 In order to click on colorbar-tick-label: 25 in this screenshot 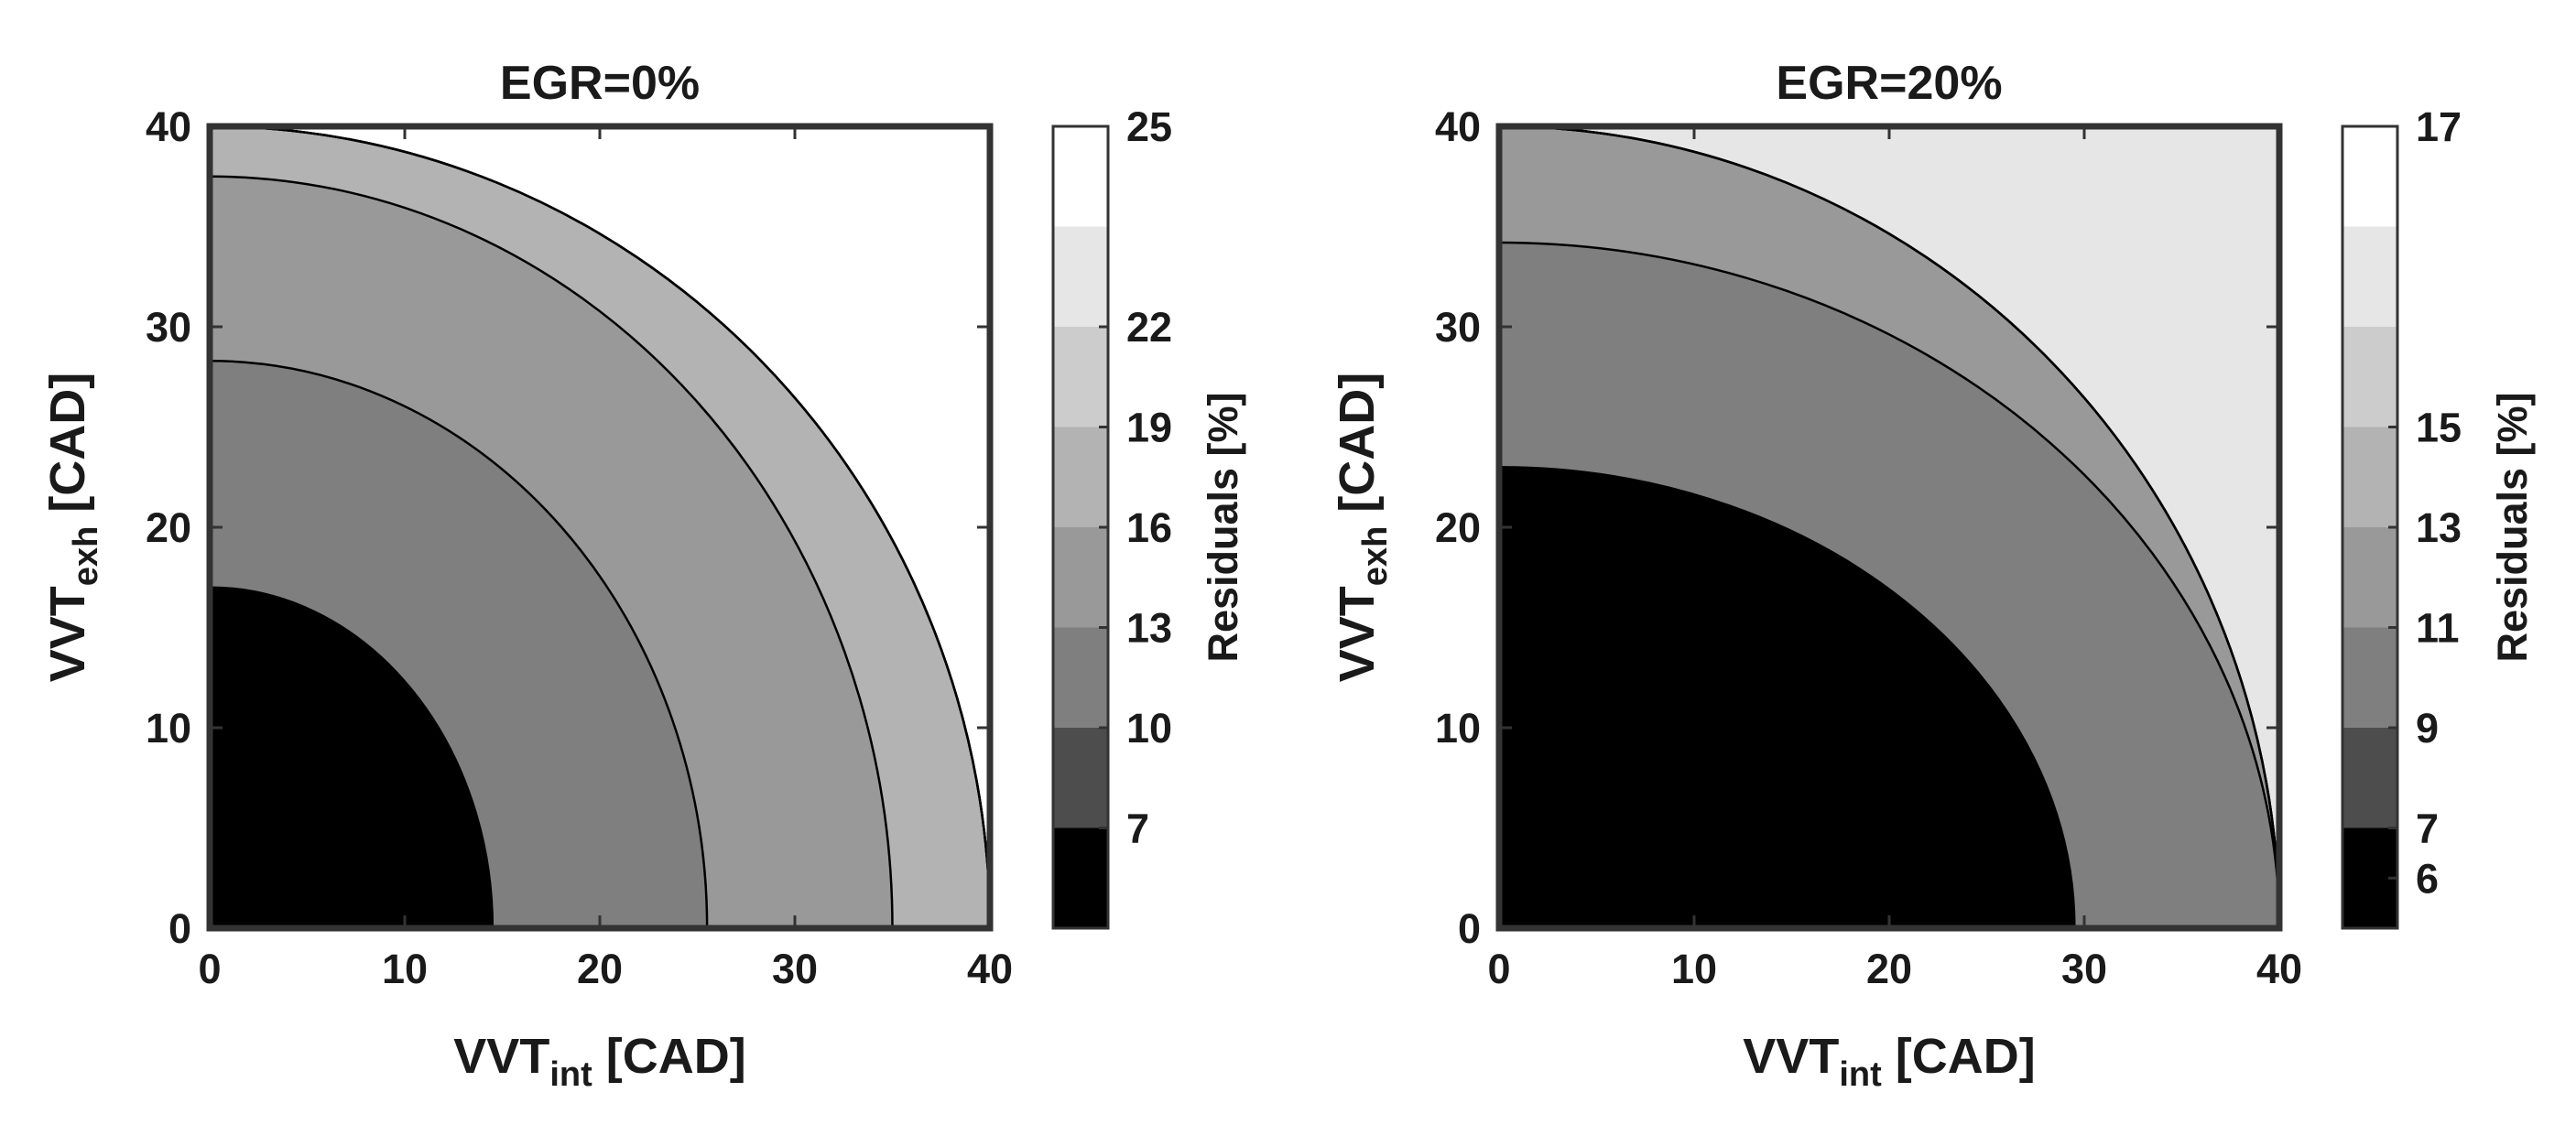, I will do `click(1149, 127)`.